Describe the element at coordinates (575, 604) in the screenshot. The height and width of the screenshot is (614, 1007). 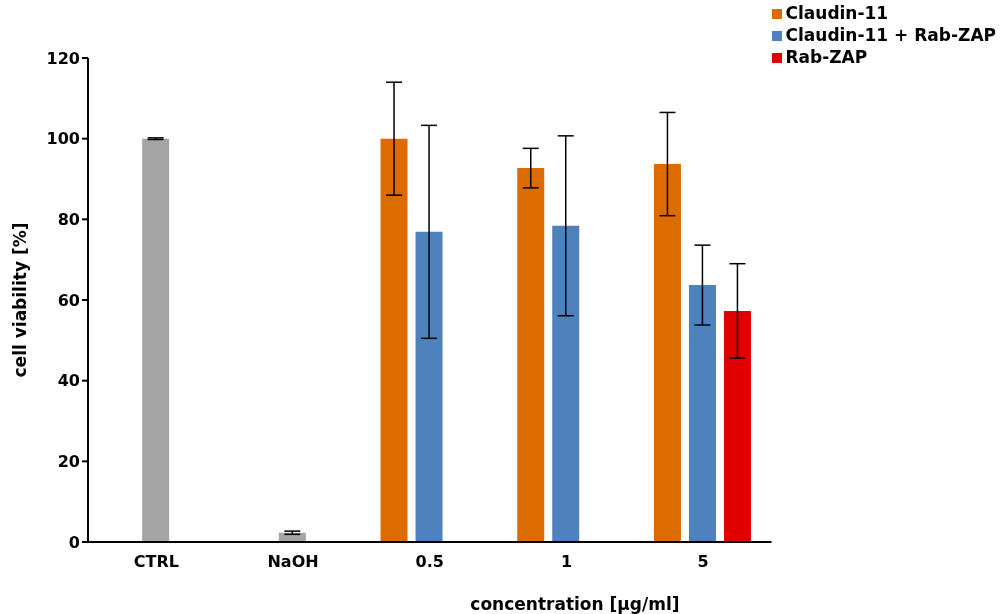
I see `x-axis-title: concentration [µg/ml]` at that location.